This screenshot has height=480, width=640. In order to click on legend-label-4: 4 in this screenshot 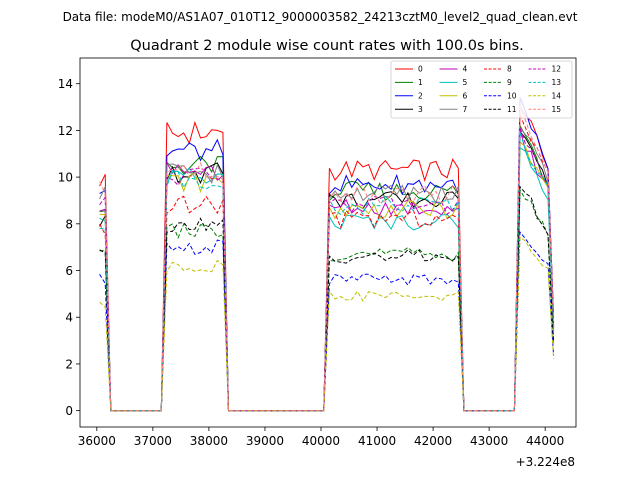, I will do `click(465, 69)`.